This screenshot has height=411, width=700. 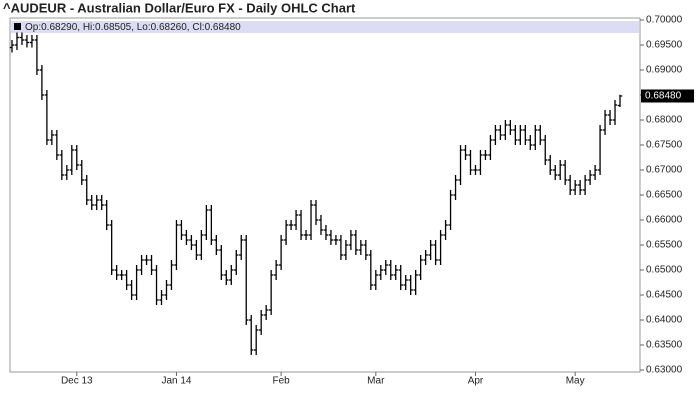 I want to click on y-tick-label: 0.69500, so click(x=664, y=45).